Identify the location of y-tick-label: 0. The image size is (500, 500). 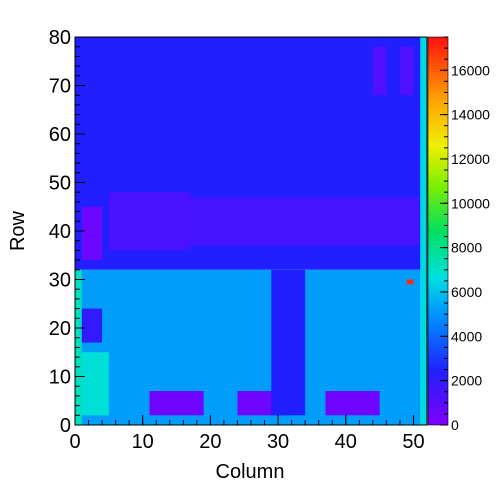
(65, 426).